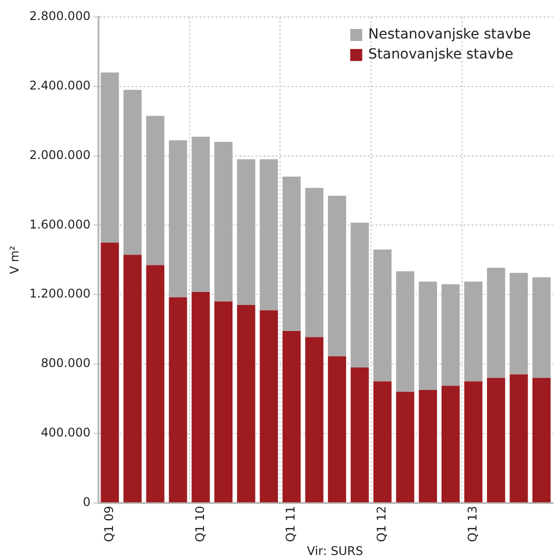 The width and height of the screenshot is (559, 559). I want to click on x-tick-label: Q1 11, so click(291, 524).